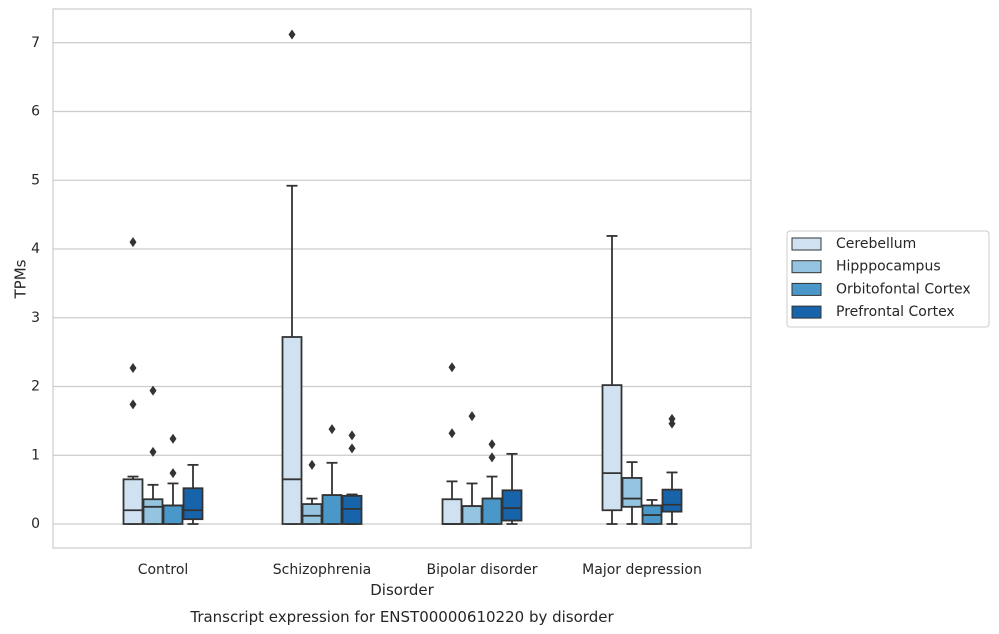  What do you see at coordinates (322, 570) in the screenshot?
I see `x-tick-label: Schizophrenia` at bounding box center [322, 570].